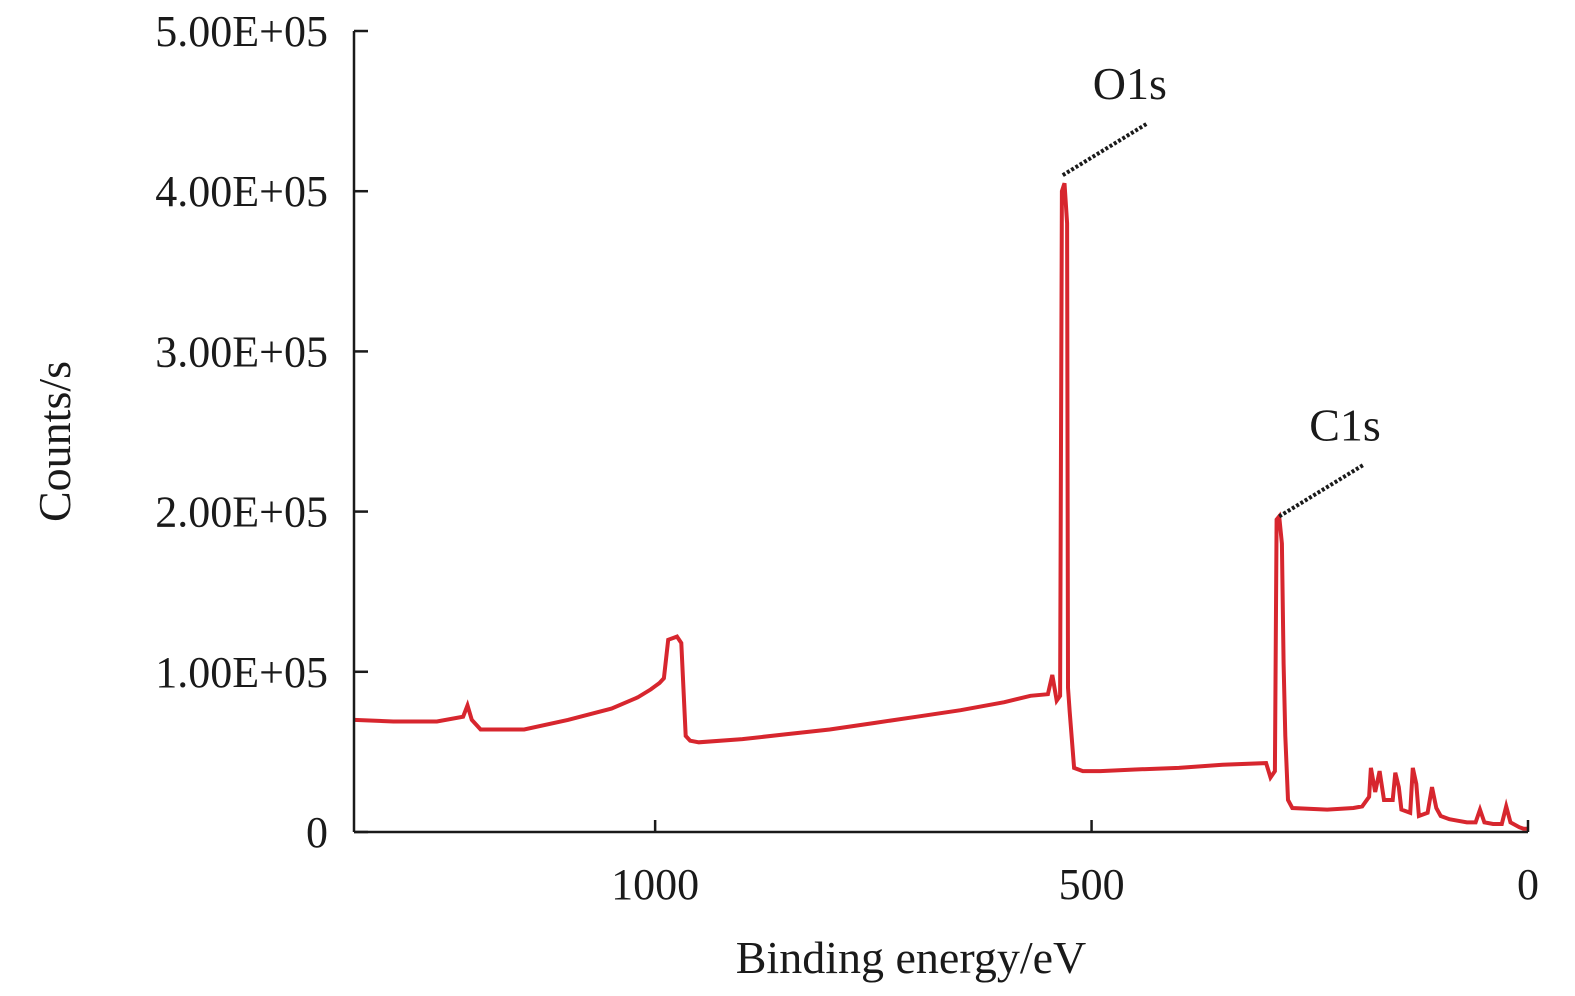 The width and height of the screenshot is (1575, 996). Describe the element at coordinates (1130, 83) in the screenshot. I see `peak-label: O1s` at that location.